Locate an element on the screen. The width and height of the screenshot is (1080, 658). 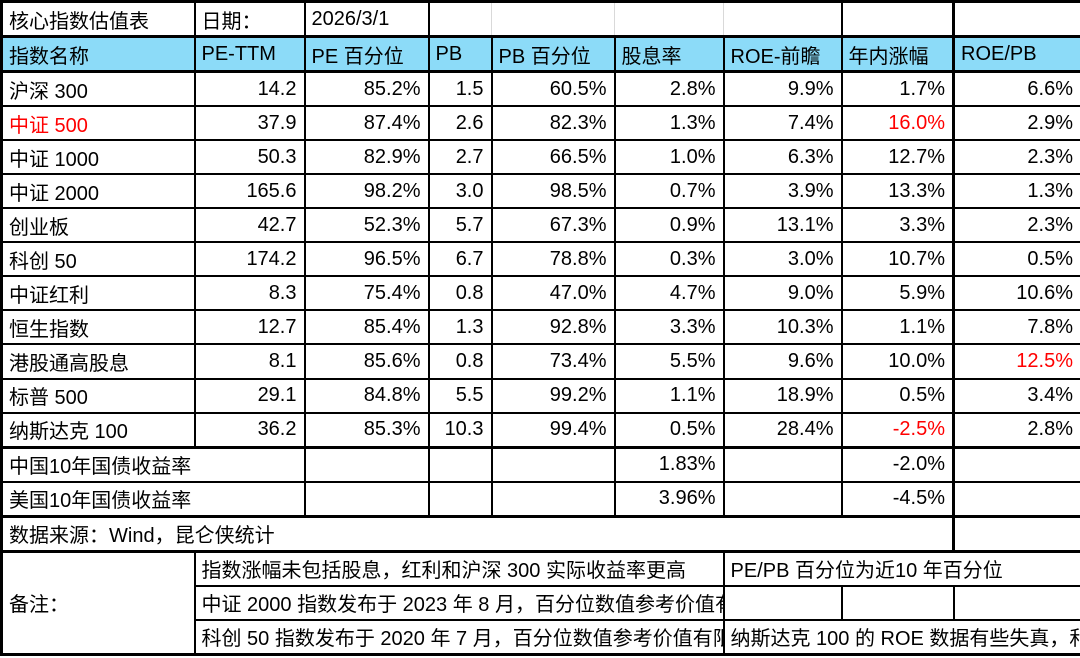
ytd-change-cell: 1.1% is located at coordinates (897, 327).